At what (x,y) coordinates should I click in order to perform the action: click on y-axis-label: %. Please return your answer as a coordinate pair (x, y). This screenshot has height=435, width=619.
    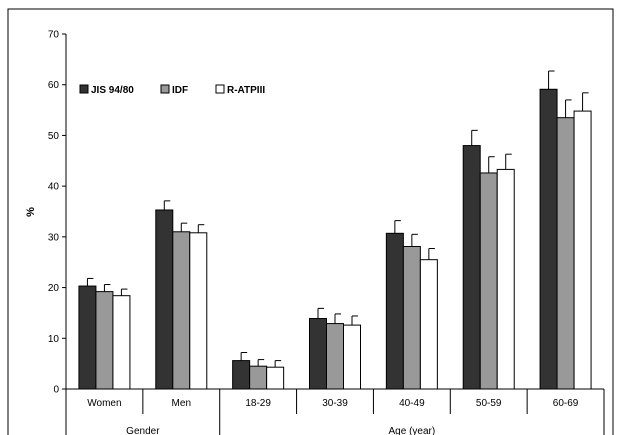
    Looking at the image, I should click on (31, 212).